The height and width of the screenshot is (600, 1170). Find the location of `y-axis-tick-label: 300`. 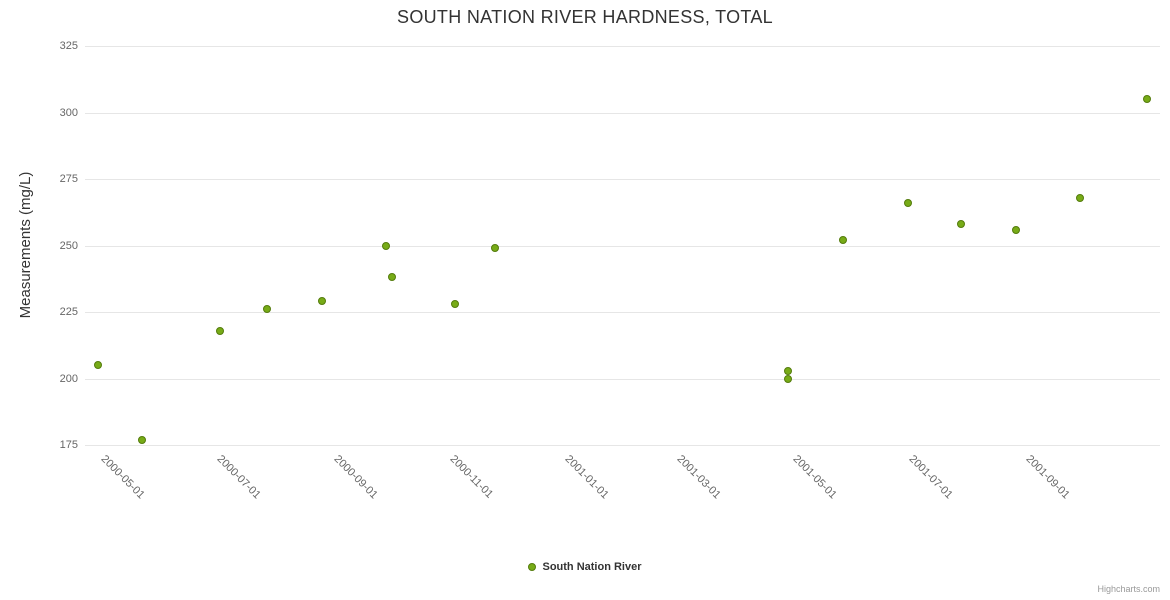

y-axis-tick-label: 300 is located at coordinates (68, 112).